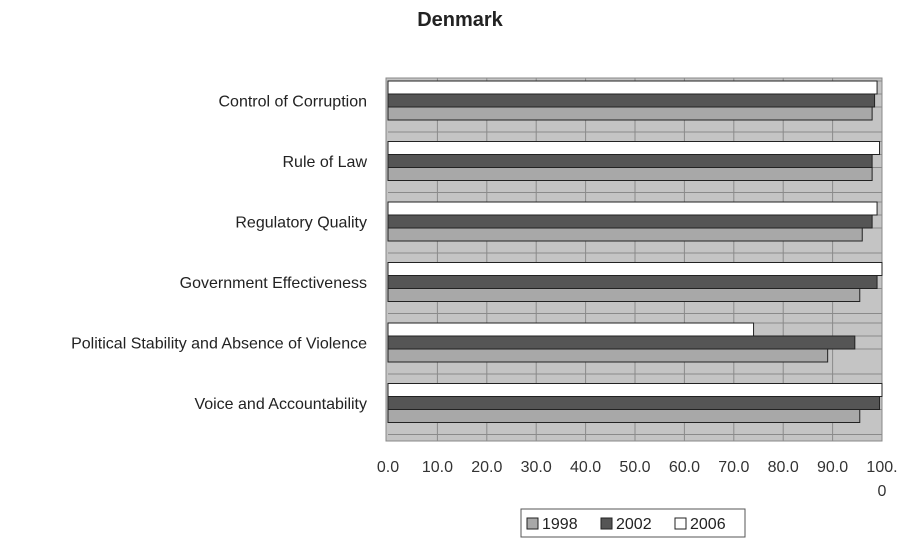  What do you see at coordinates (882, 491) in the screenshot?
I see `x-tick-label-wrap: 0` at bounding box center [882, 491].